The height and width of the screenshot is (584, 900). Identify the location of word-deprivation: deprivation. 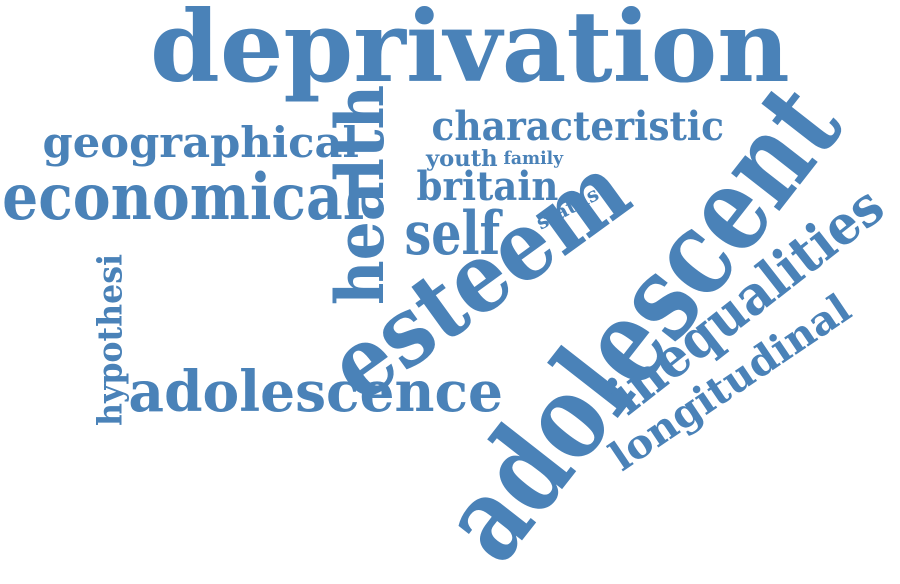
(470, 52).